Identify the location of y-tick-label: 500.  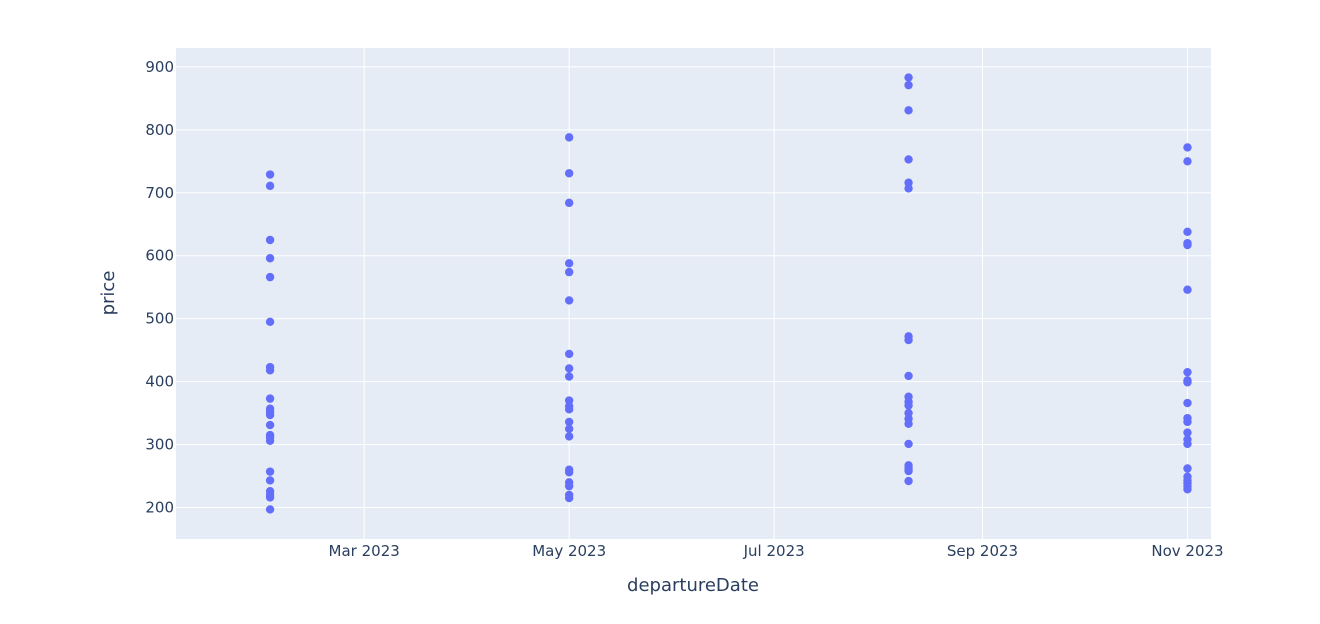
(159, 319).